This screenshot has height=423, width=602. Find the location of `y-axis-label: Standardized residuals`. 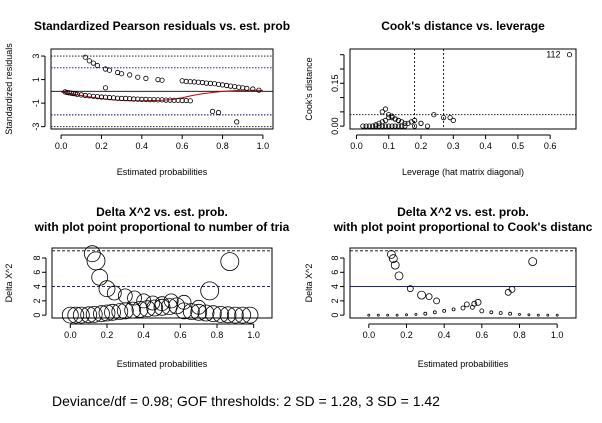

y-axis-label: Standardized residuals is located at coordinates (9, 89).